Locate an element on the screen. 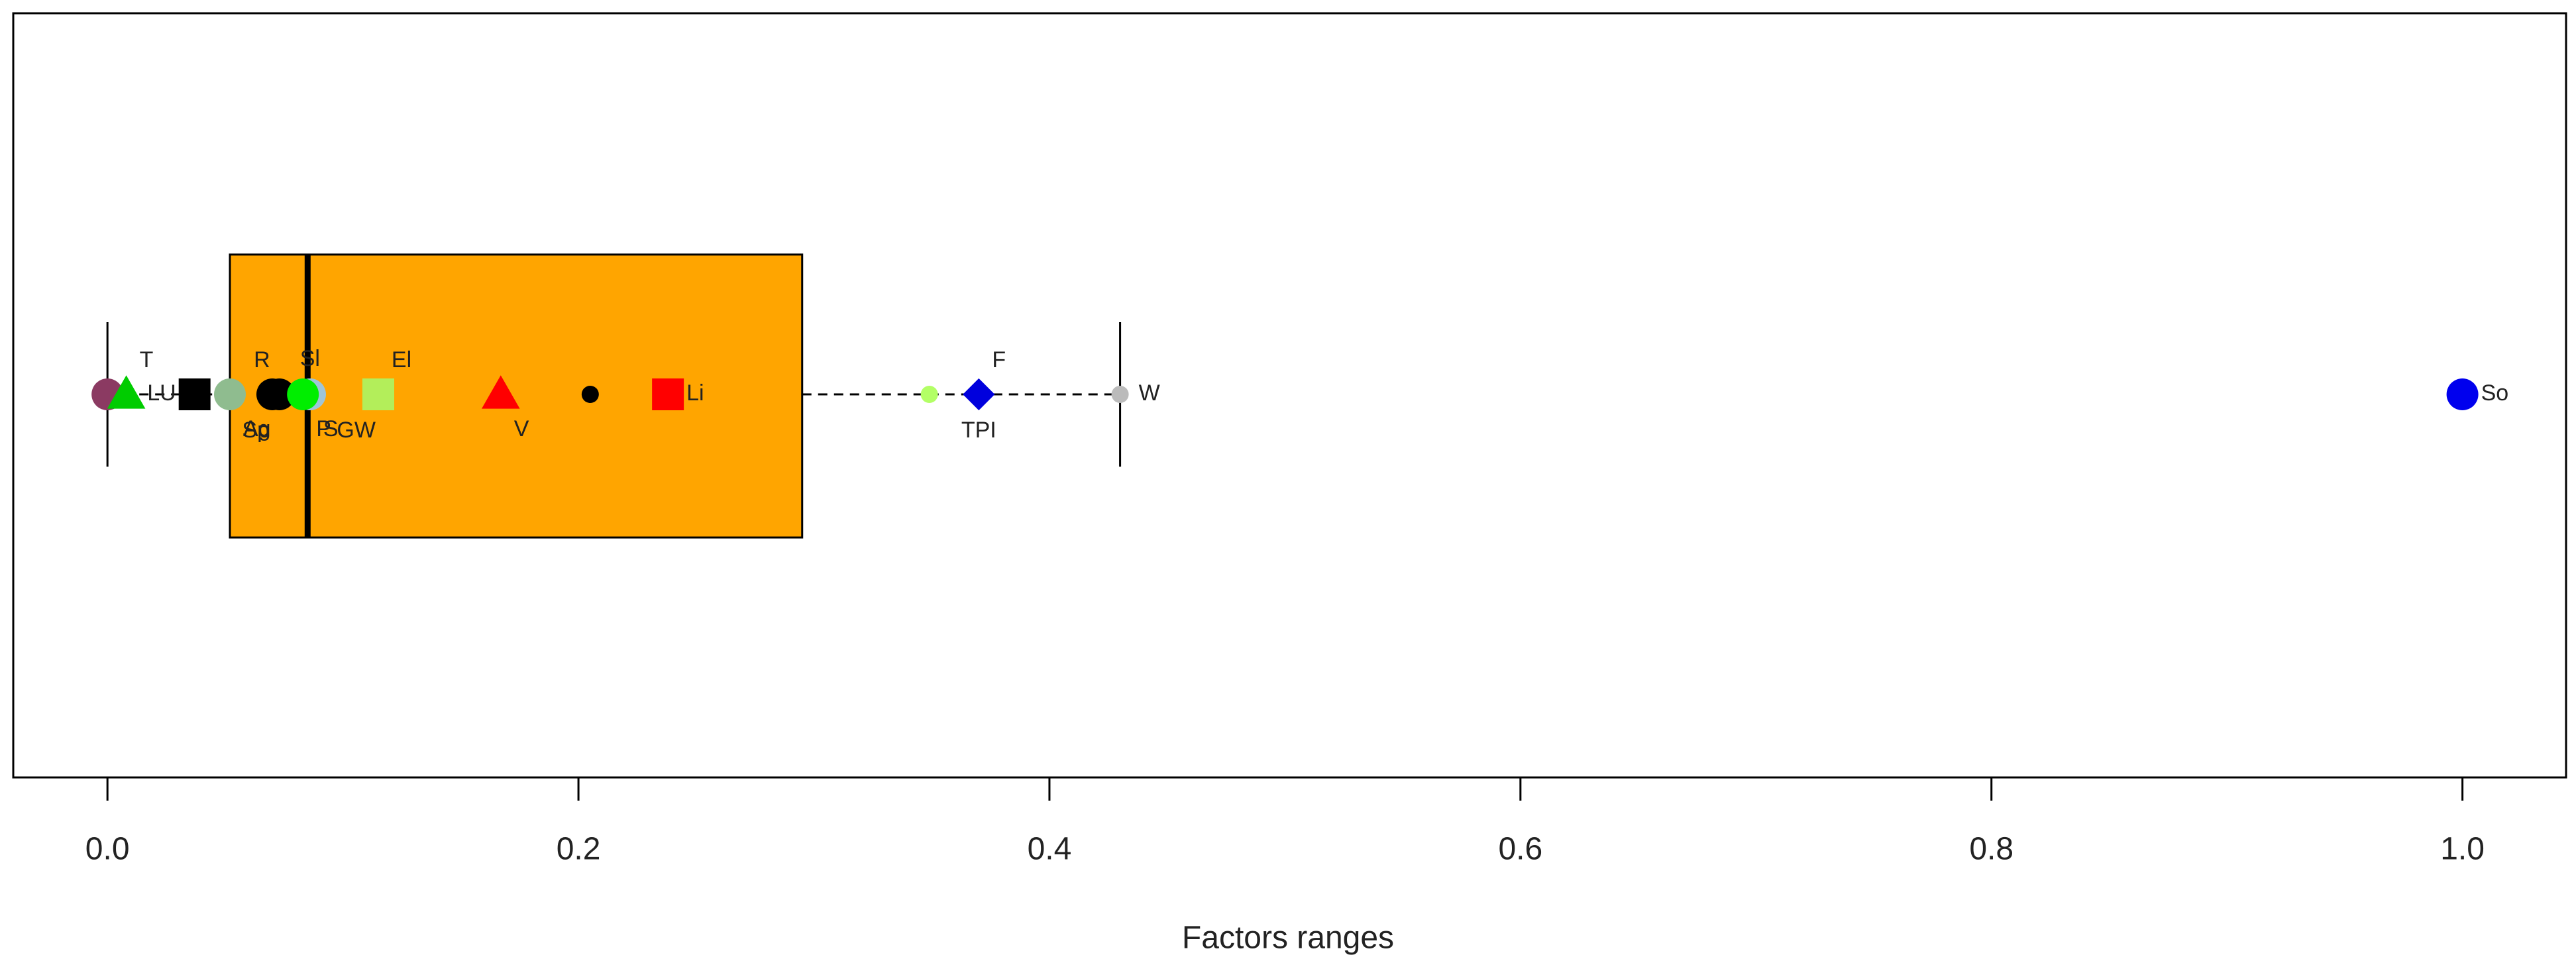  x-tick-label: 0.2 is located at coordinates (579, 849).